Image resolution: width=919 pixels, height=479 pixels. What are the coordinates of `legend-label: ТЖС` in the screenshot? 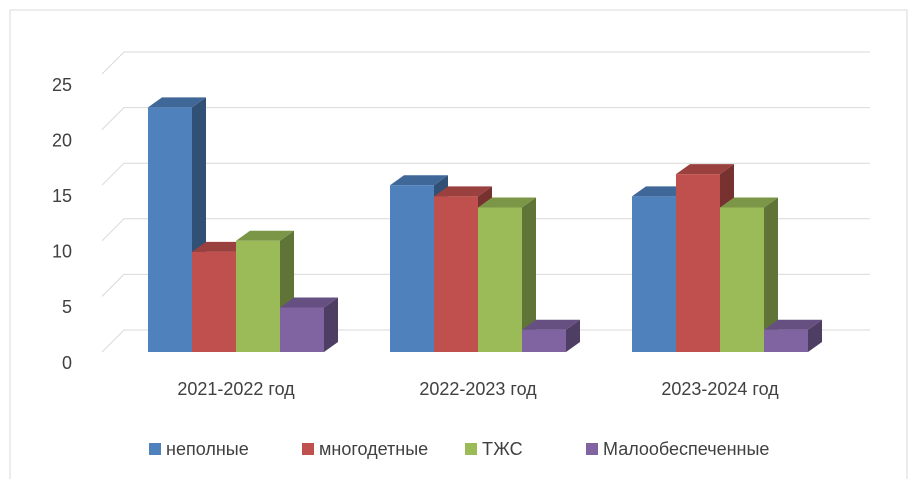 It's located at (502, 449).